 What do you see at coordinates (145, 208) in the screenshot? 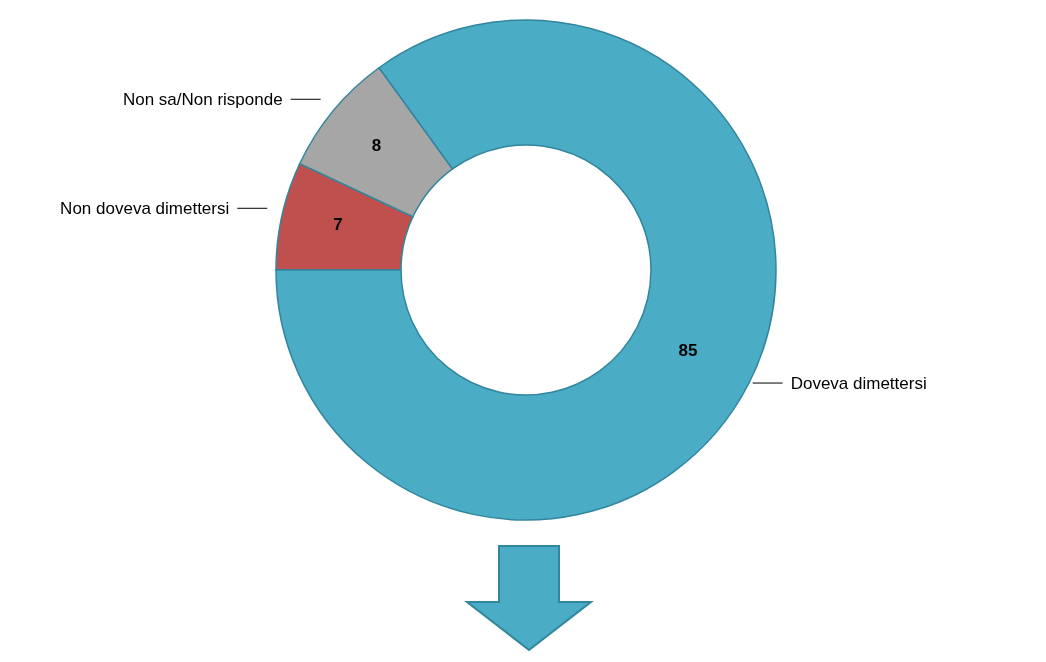
I see `slice-label: Non doveva dimettersi` at bounding box center [145, 208].